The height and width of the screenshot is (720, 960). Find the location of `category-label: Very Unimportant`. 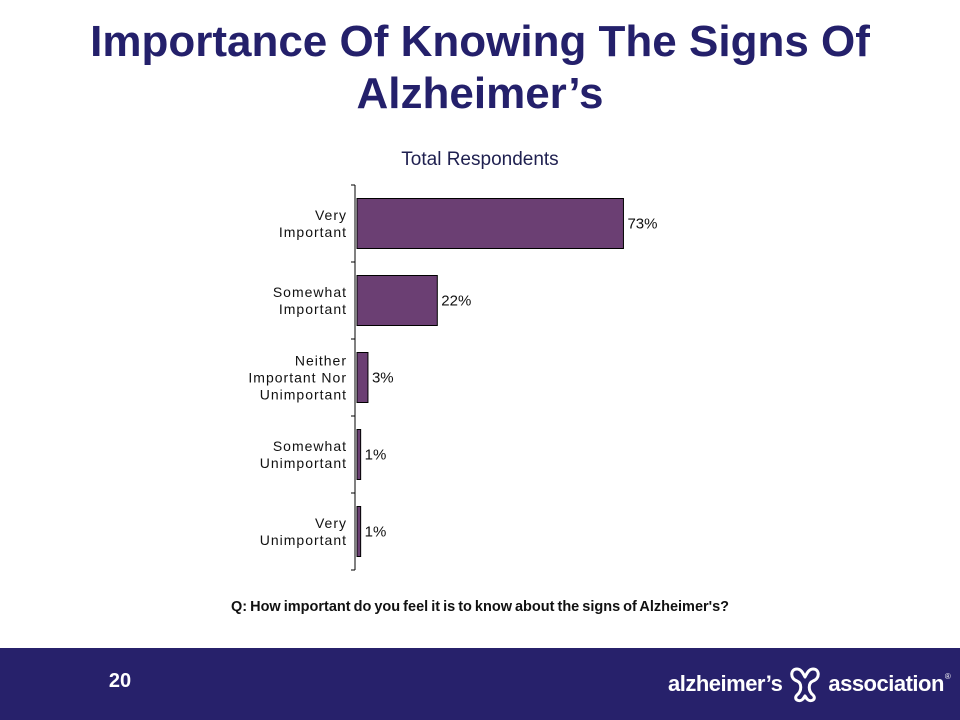

category-label: Very Unimportant is located at coordinates (303, 531).